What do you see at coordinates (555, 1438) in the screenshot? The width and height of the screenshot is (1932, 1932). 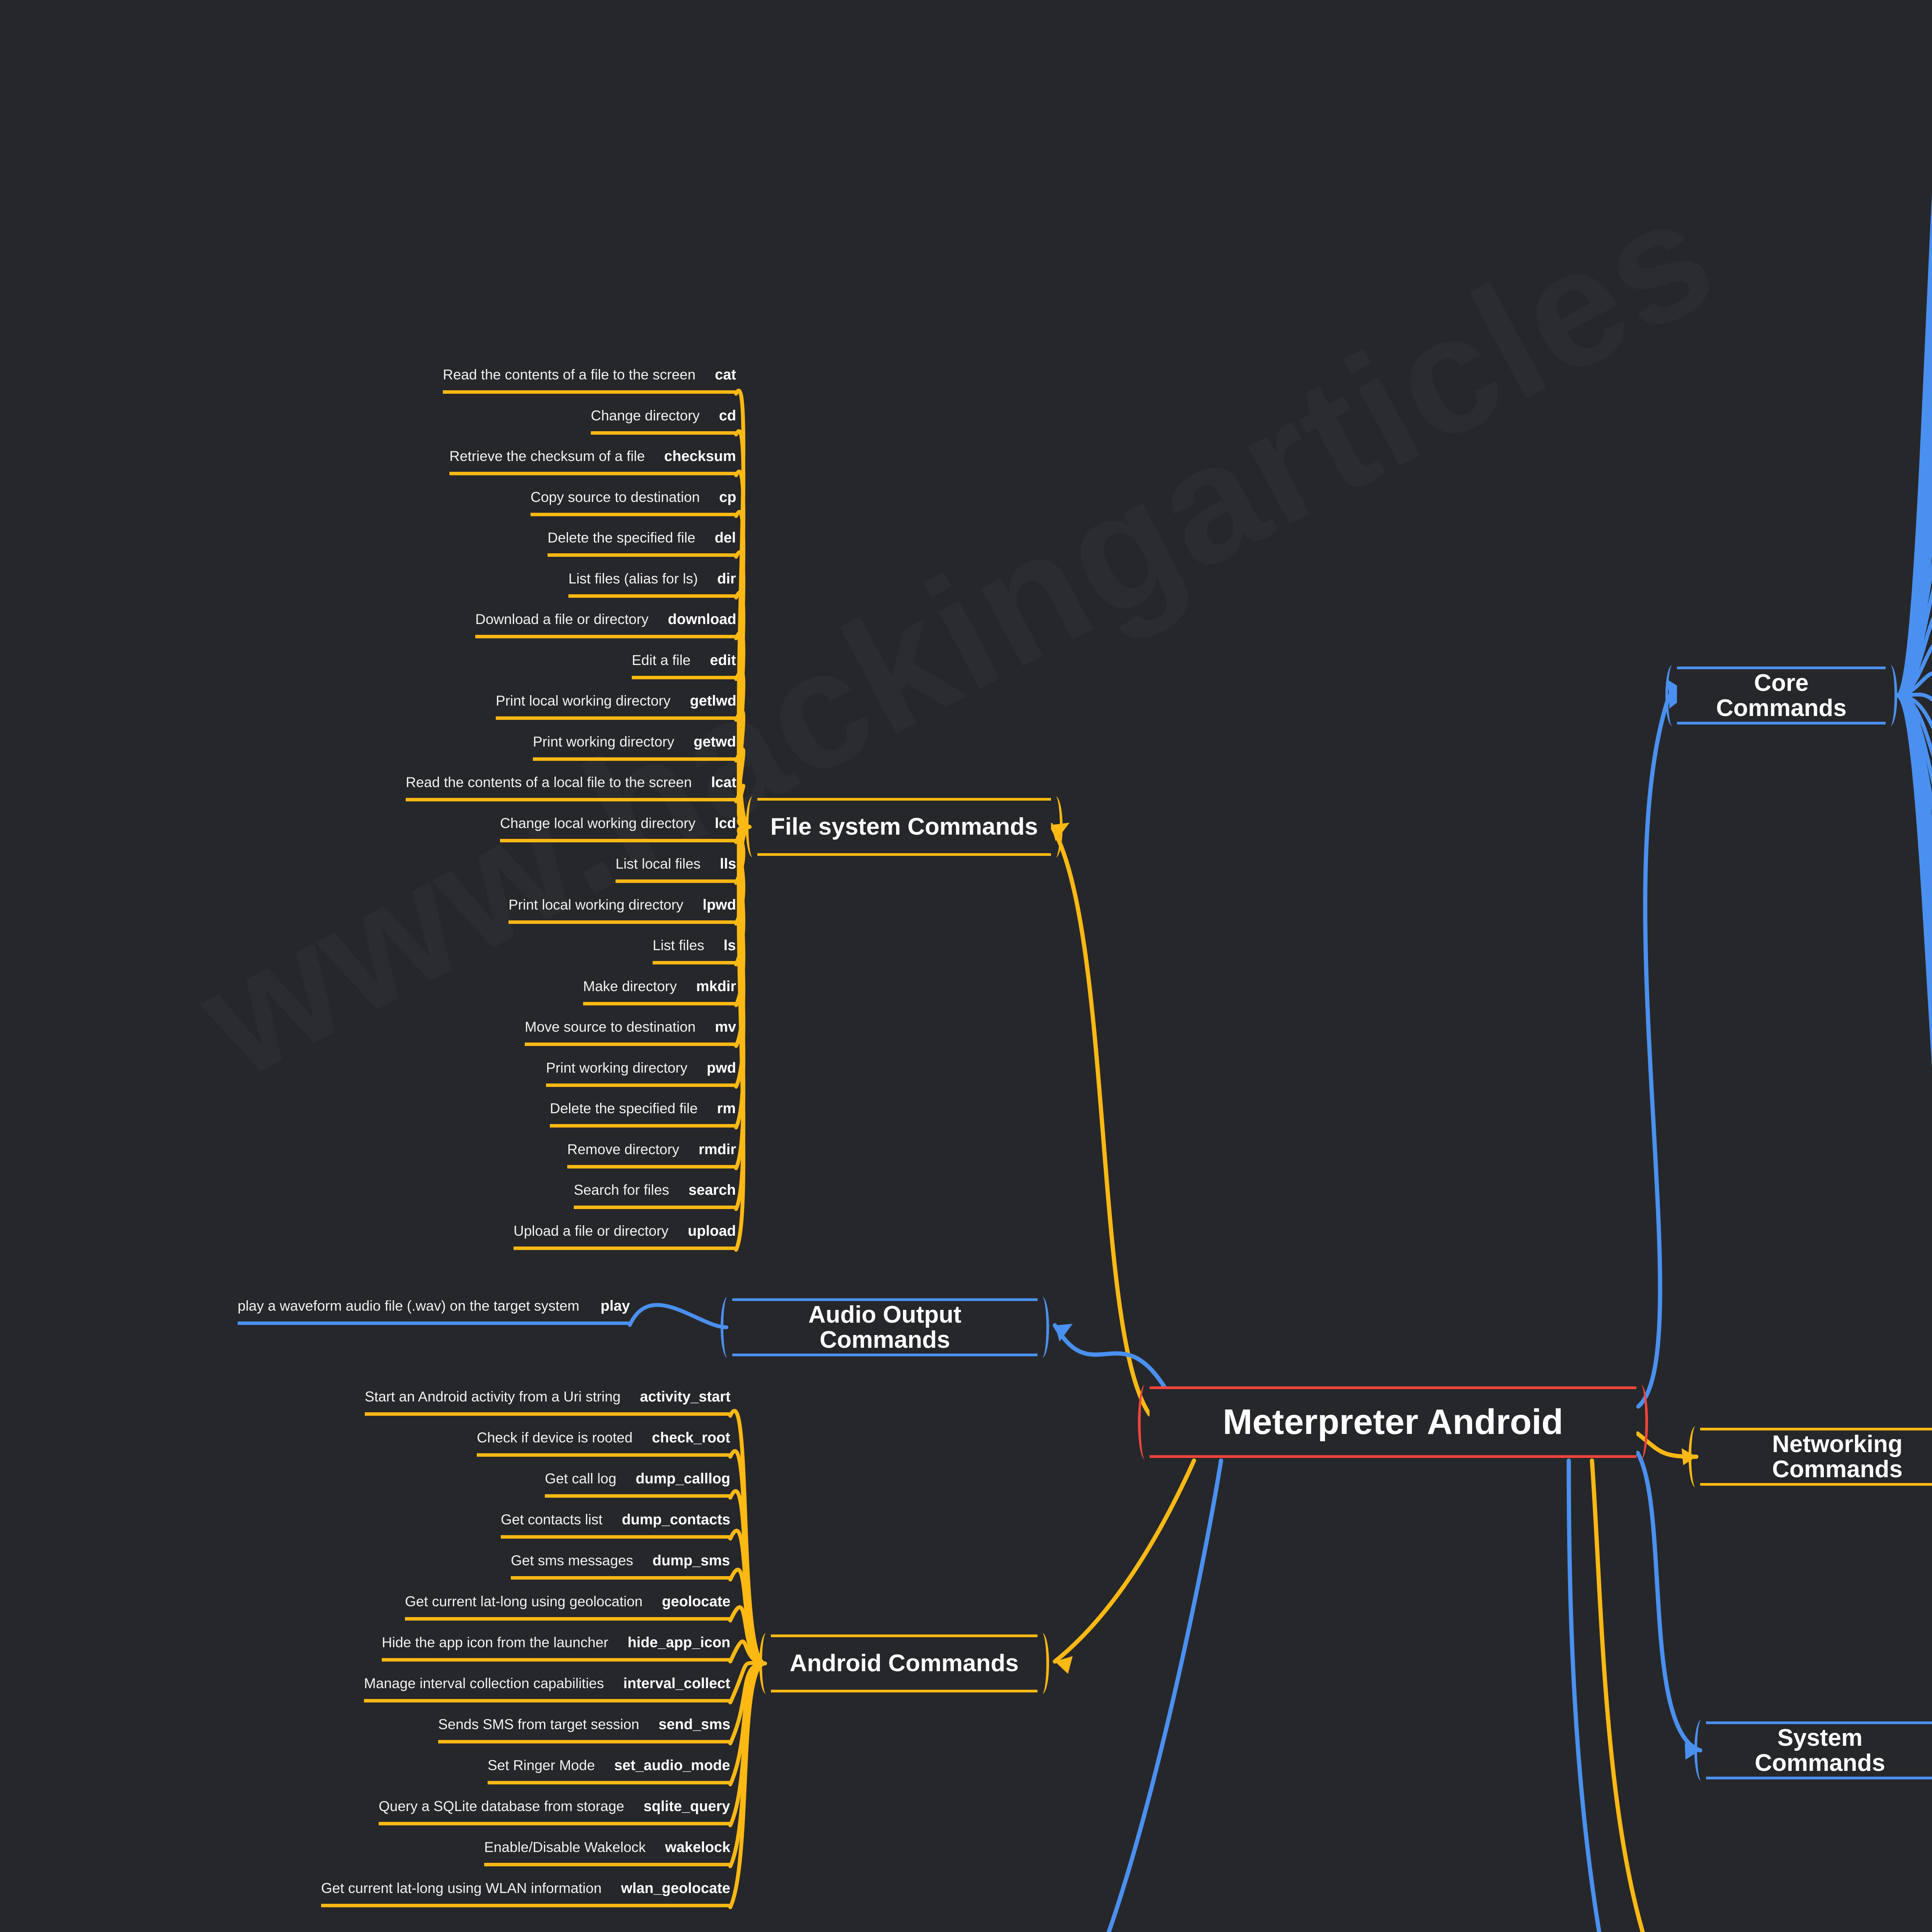 I see `leaf-description: Check if device is rooted` at bounding box center [555, 1438].